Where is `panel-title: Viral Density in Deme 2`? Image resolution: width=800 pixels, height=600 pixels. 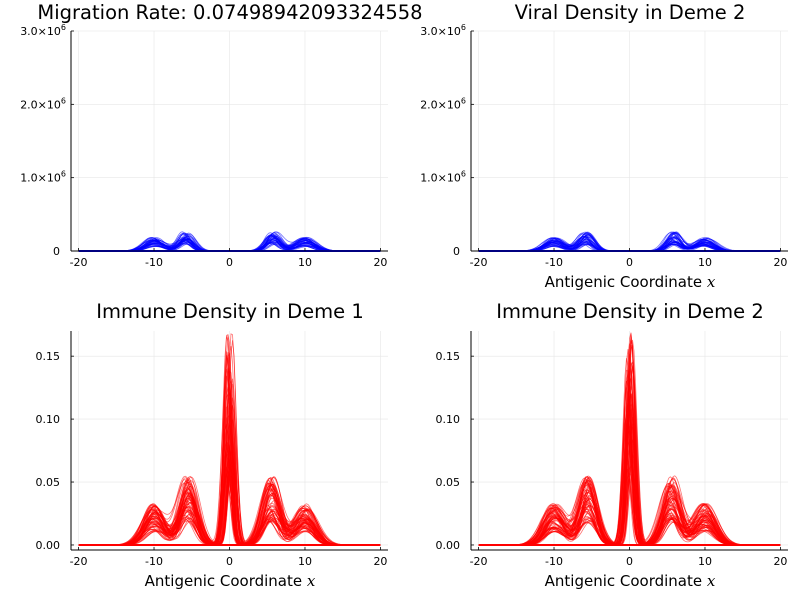 panel-title: Viral Density in Deme 2 is located at coordinates (630, 12).